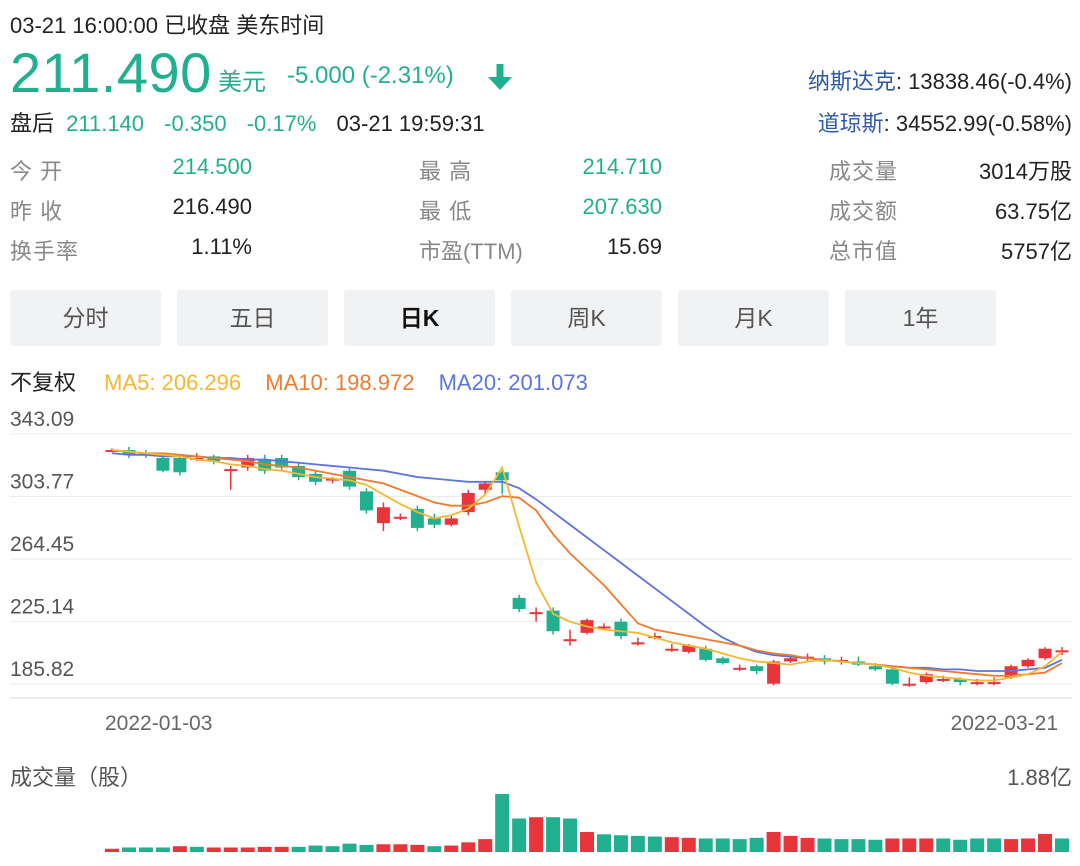  What do you see at coordinates (920, 318) in the screenshot?
I see `tab-one-year: 1年` at bounding box center [920, 318].